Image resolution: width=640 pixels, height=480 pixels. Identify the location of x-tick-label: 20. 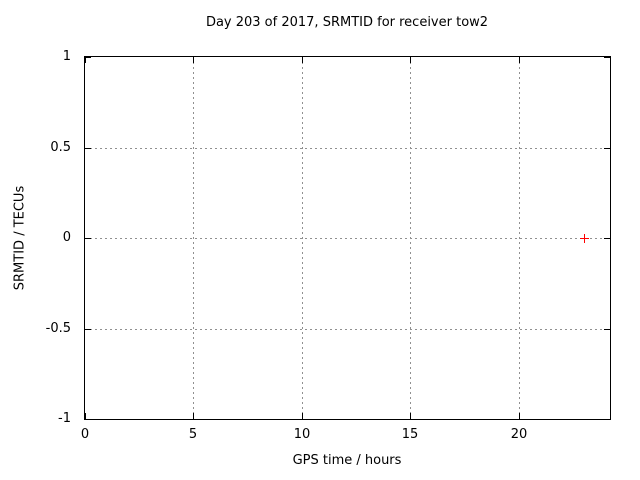
(519, 434).